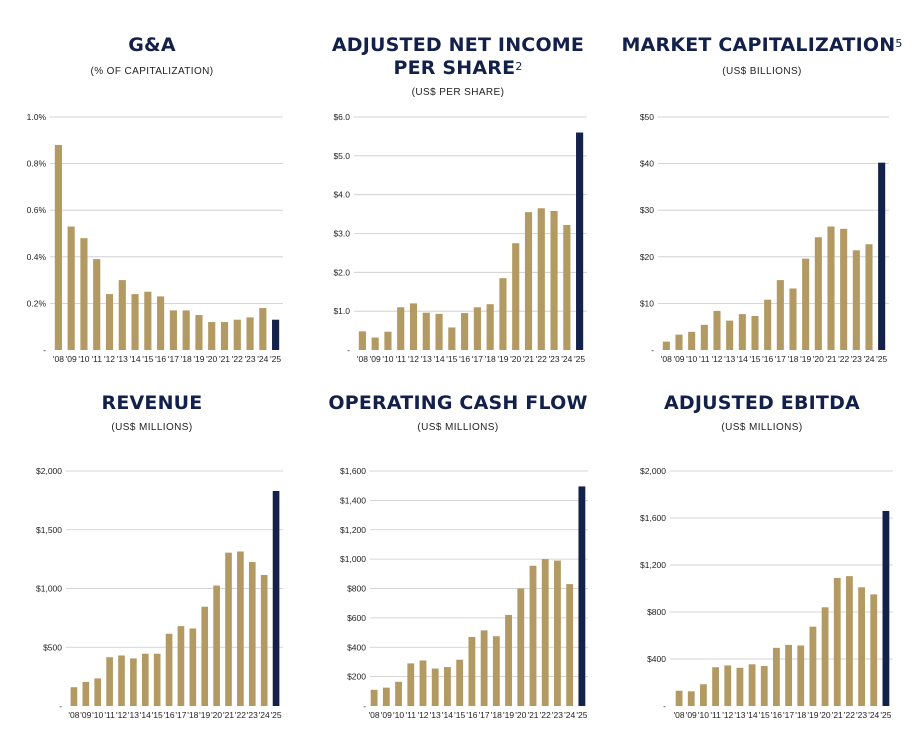  I want to click on bar-y11, so click(704, 337).